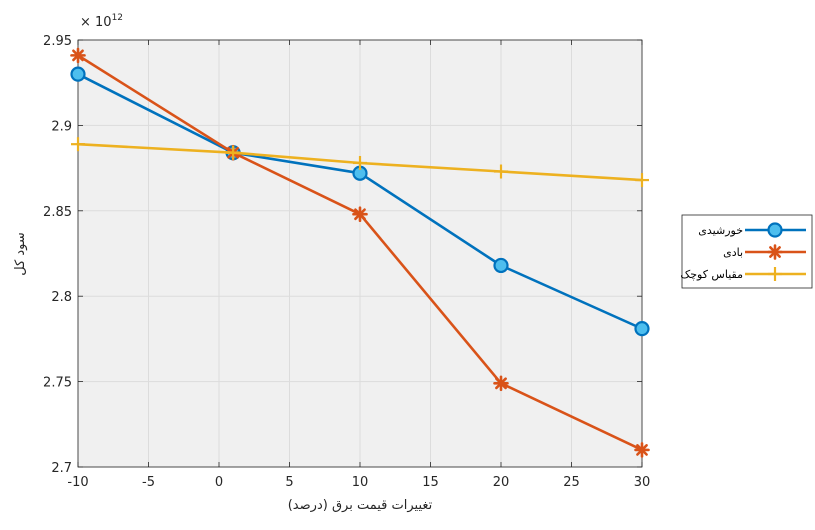 Image resolution: width=815 pixels, height=530 pixels. Describe the element at coordinates (720, 230) in the screenshot. I see `legend-label: خورشیدی` at that location.